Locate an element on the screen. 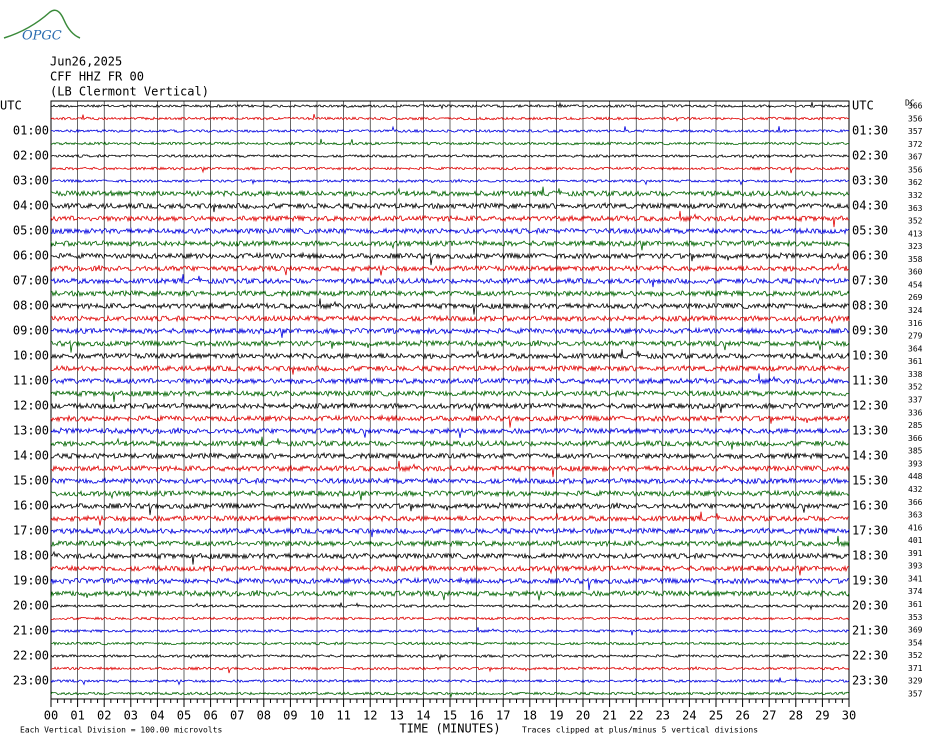 This screenshot has width=930, height=744. x-tick-label: 21 is located at coordinates (609, 716).